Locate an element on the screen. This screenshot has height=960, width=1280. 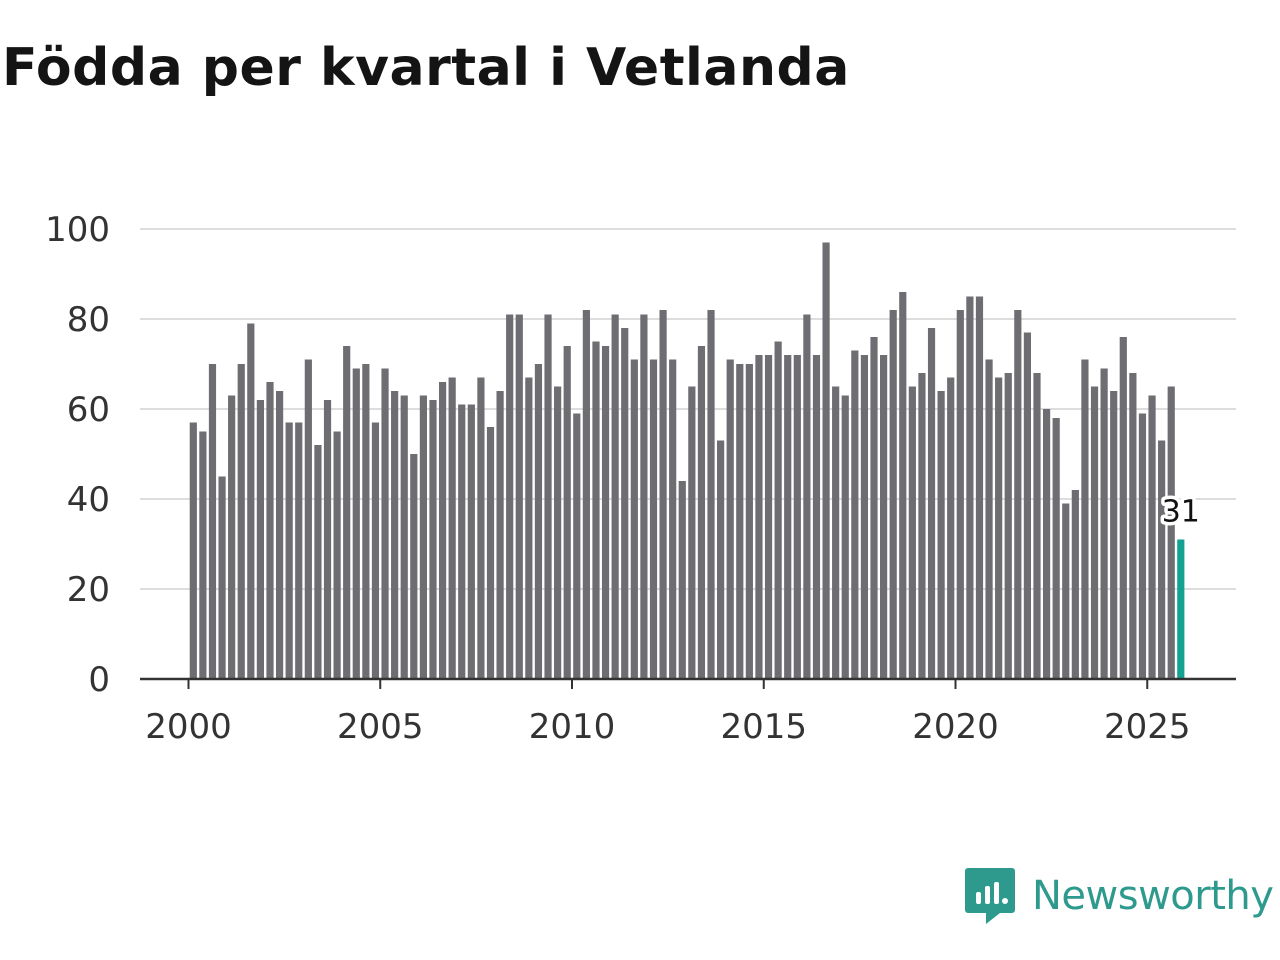
y-tick-label: 40 is located at coordinates (88, 500).